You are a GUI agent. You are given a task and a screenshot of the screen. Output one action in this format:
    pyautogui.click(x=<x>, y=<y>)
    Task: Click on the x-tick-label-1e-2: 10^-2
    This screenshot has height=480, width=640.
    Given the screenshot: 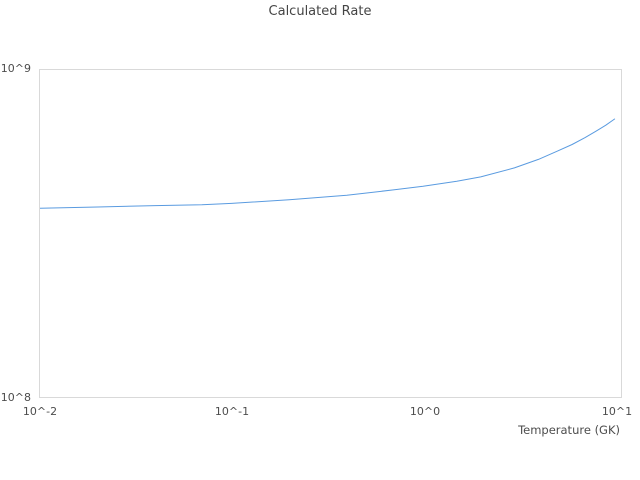 What is the action you would take?
    pyautogui.click(x=40, y=411)
    